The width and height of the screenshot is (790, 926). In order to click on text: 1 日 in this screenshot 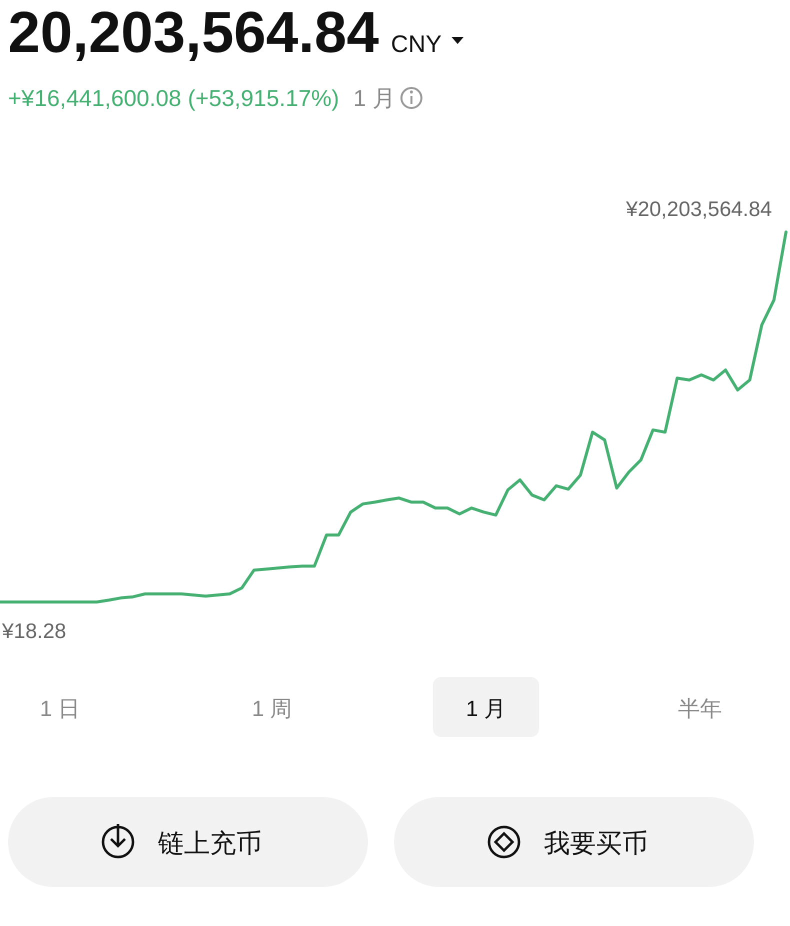, I will do `click(60, 708)`.